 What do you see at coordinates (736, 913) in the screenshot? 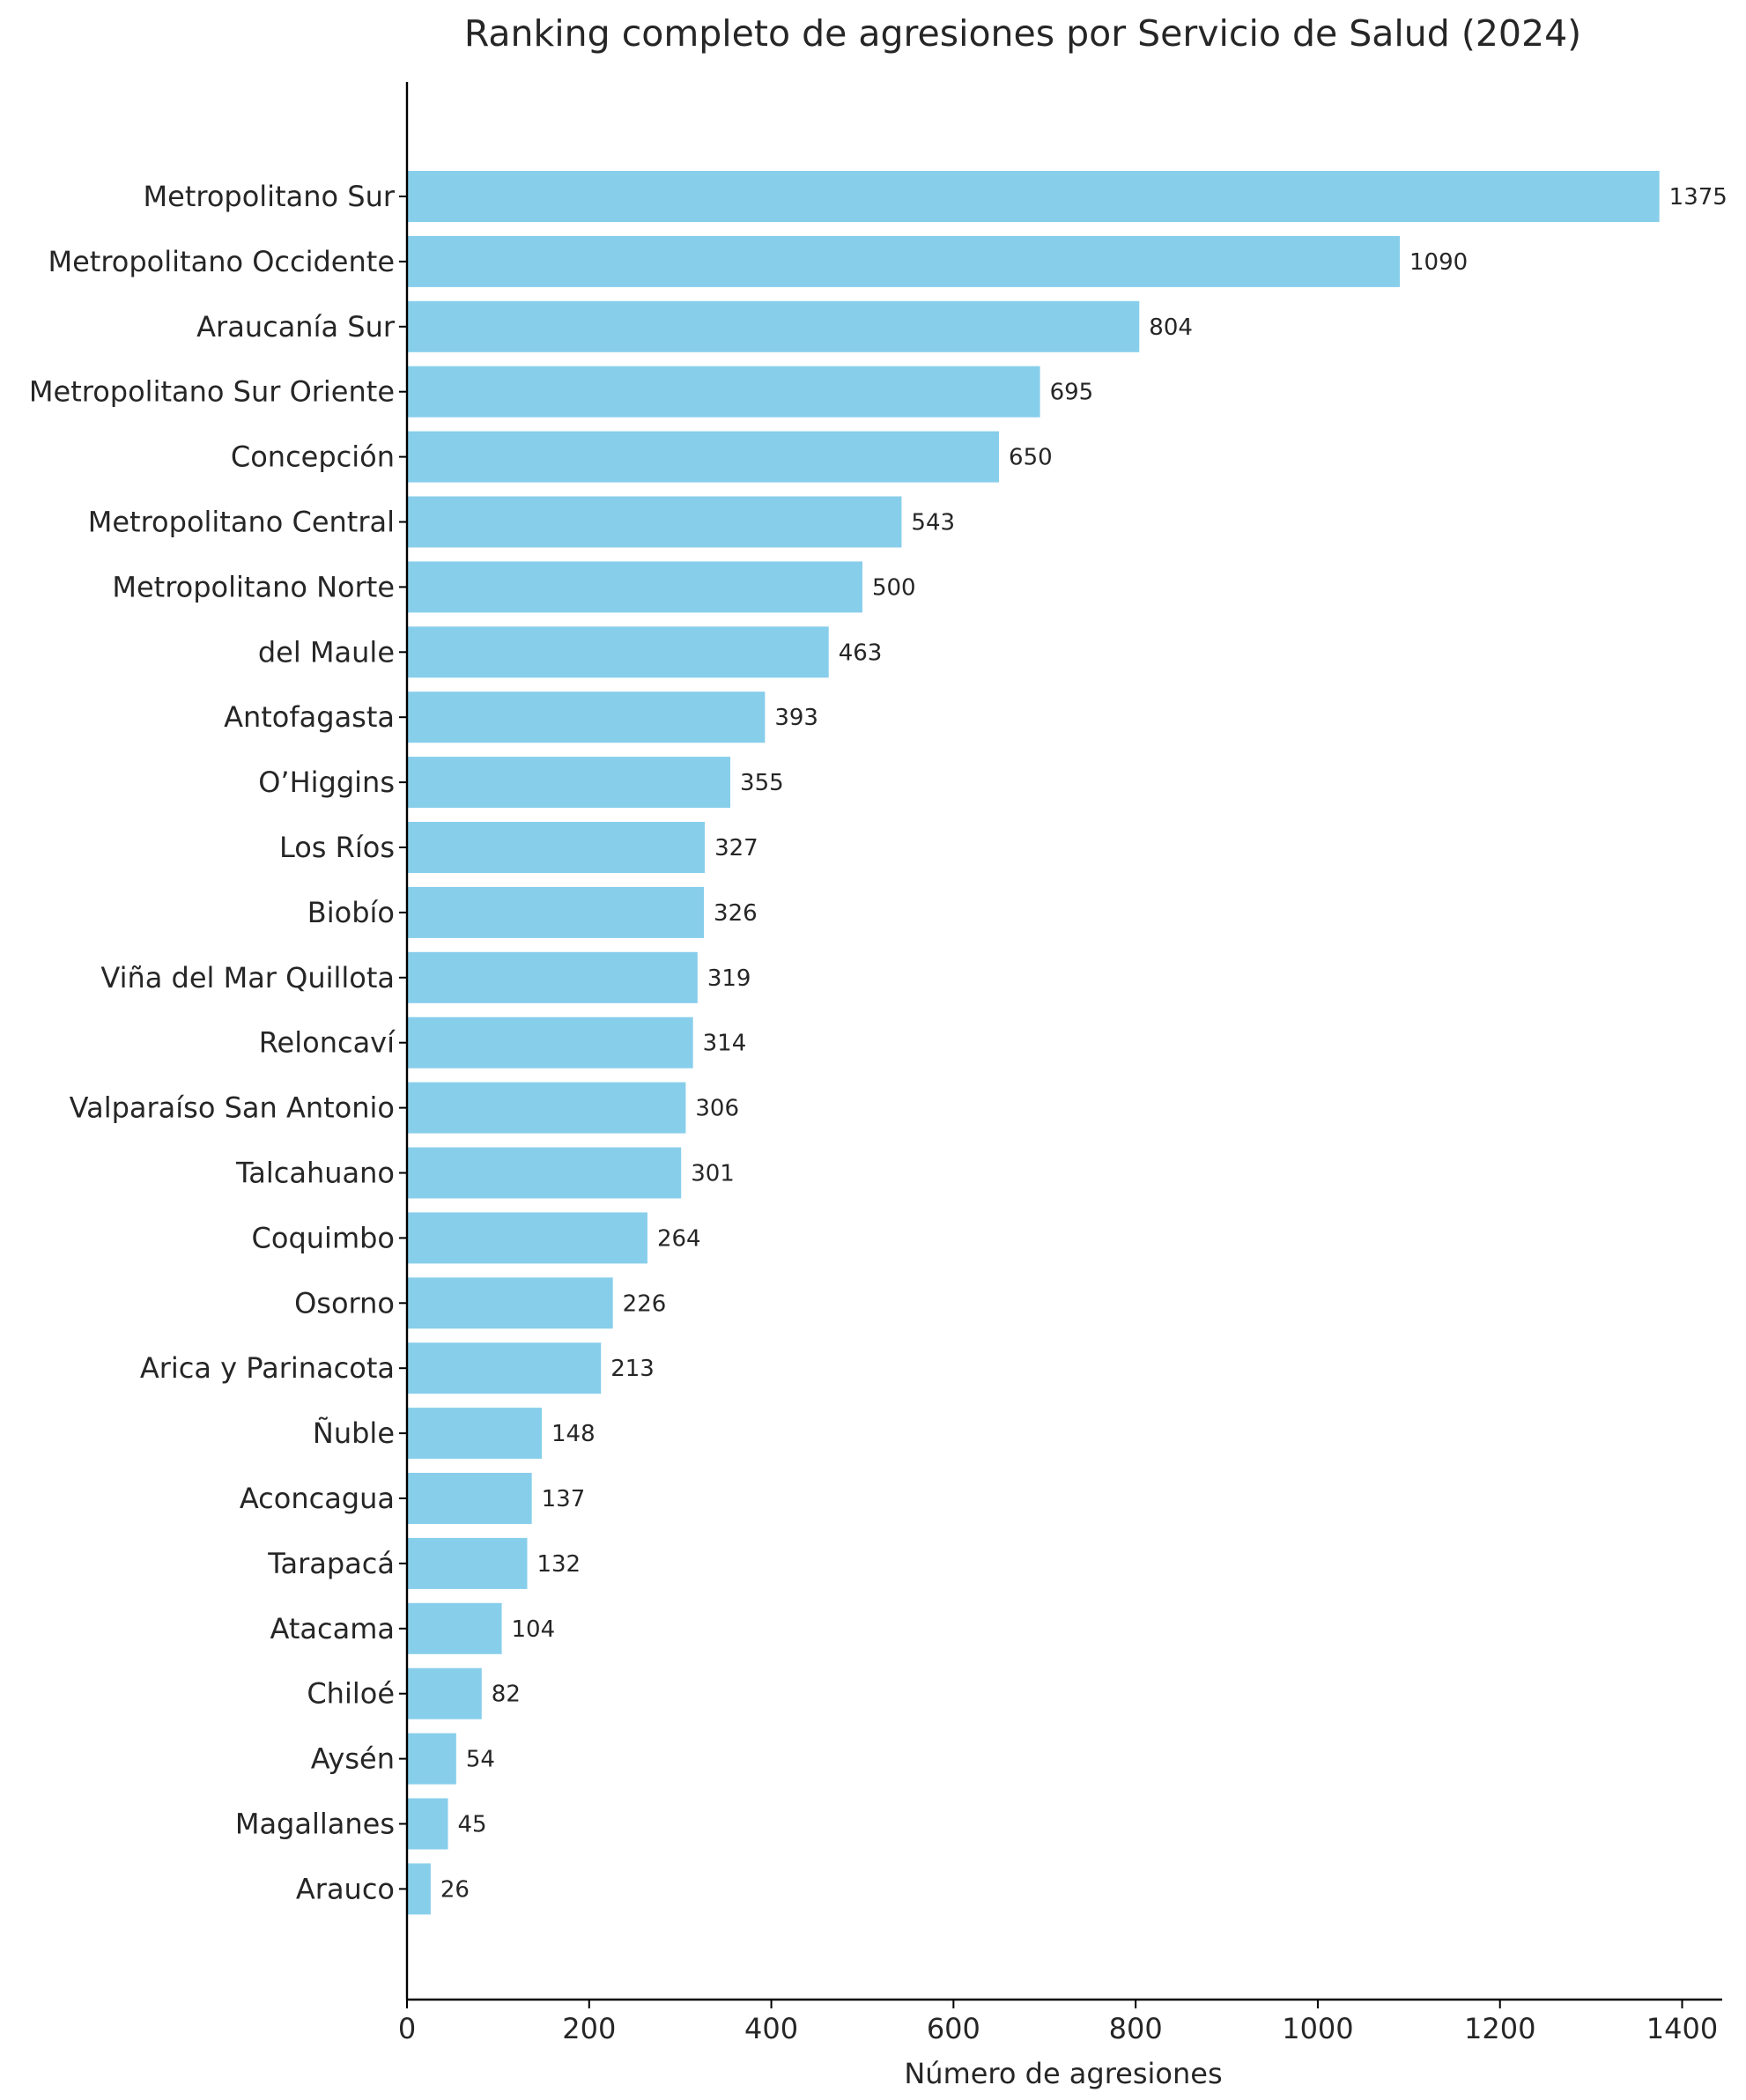
I see `value-label: 326` at bounding box center [736, 913].